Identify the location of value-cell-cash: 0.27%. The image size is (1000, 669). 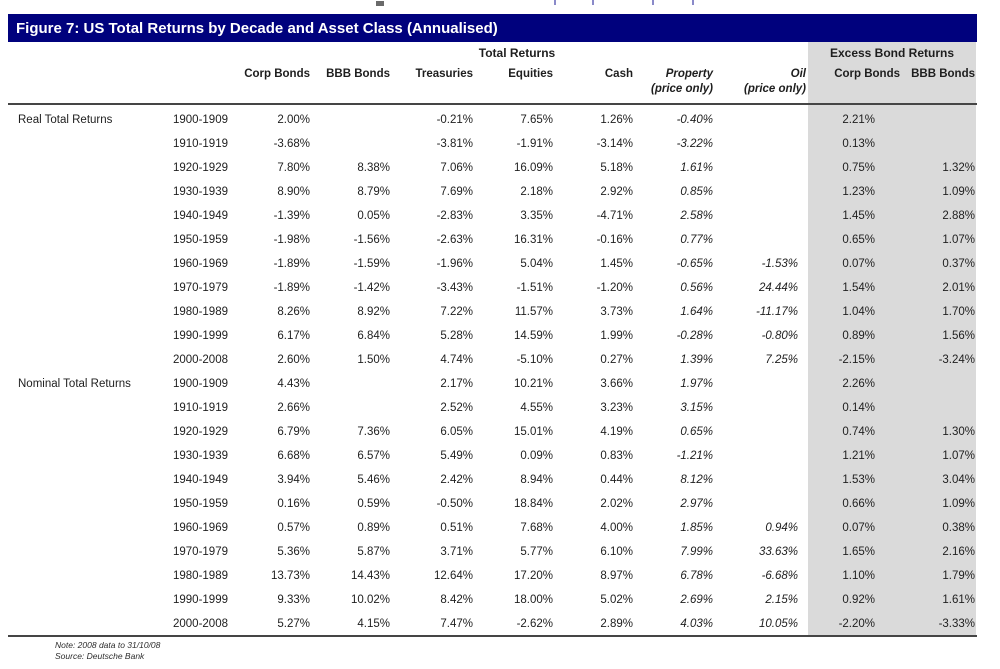
(616, 360).